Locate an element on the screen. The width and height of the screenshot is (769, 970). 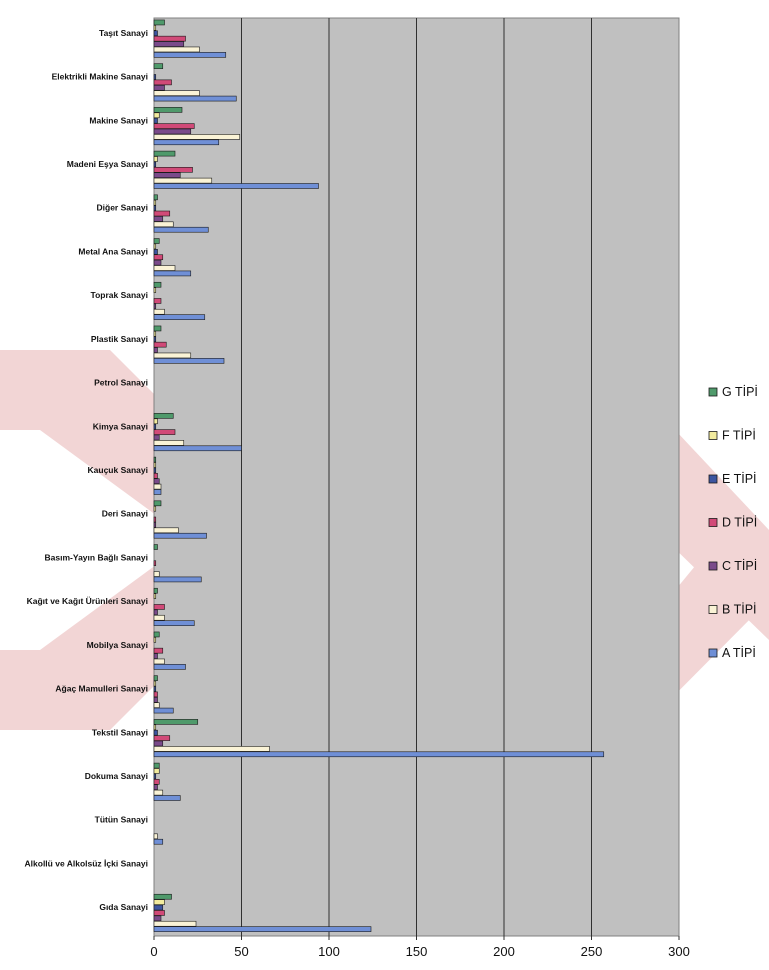
category-label: Ağaç Mamulleri Sanayi is located at coordinates (101, 689).